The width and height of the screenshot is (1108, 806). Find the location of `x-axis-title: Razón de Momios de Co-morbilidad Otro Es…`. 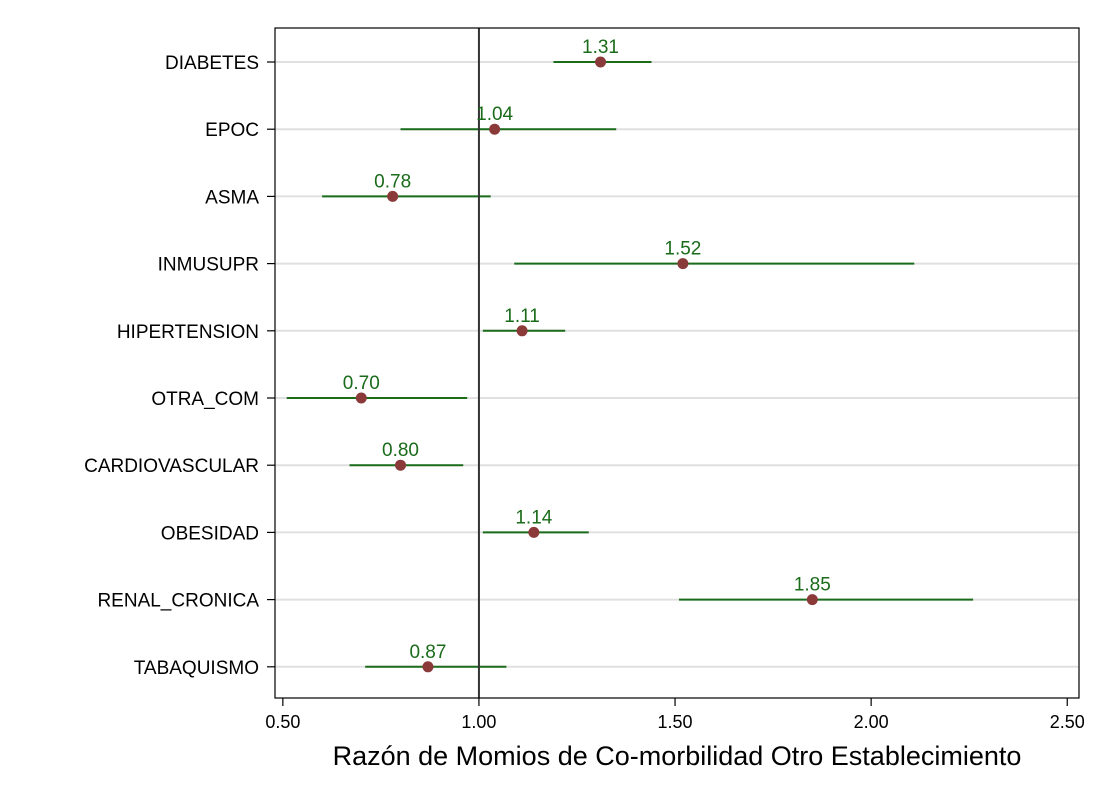

x-axis-title: Razón de Momios de Co-morbilidad Otro Es… is located at coordinates (677, 756).